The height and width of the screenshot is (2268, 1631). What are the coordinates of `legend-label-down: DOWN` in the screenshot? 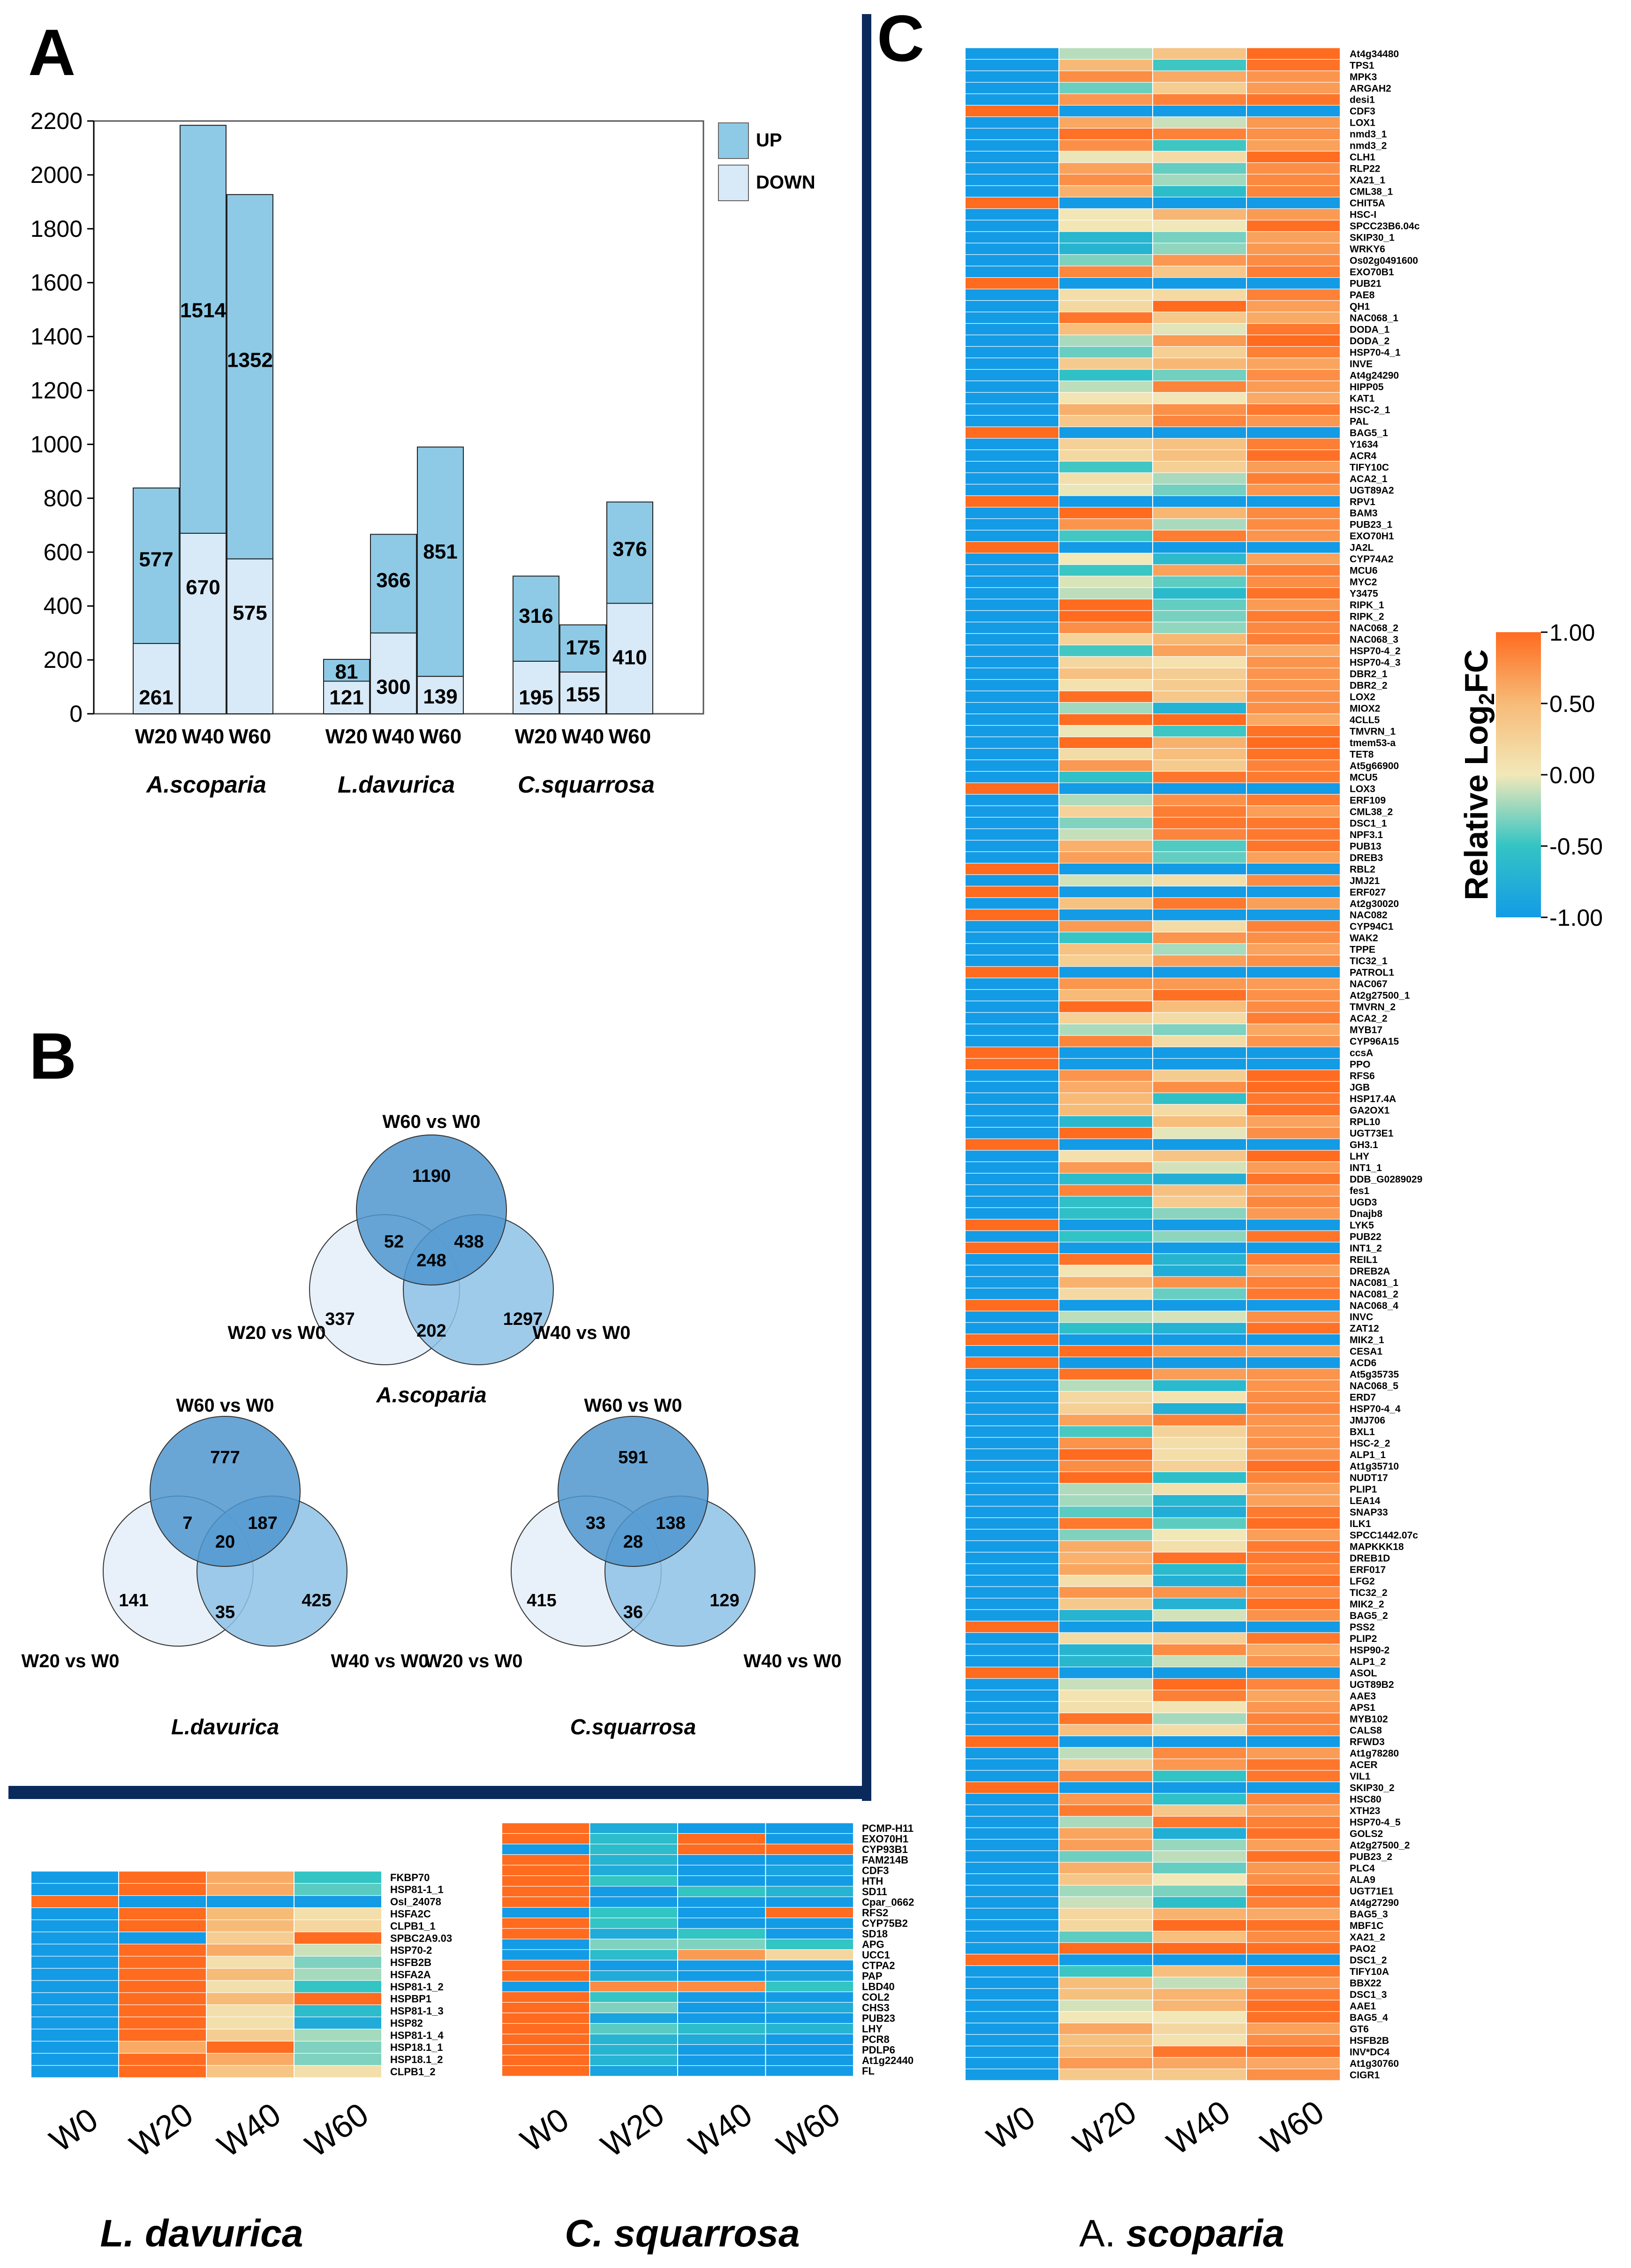 It's located at (786, 182).